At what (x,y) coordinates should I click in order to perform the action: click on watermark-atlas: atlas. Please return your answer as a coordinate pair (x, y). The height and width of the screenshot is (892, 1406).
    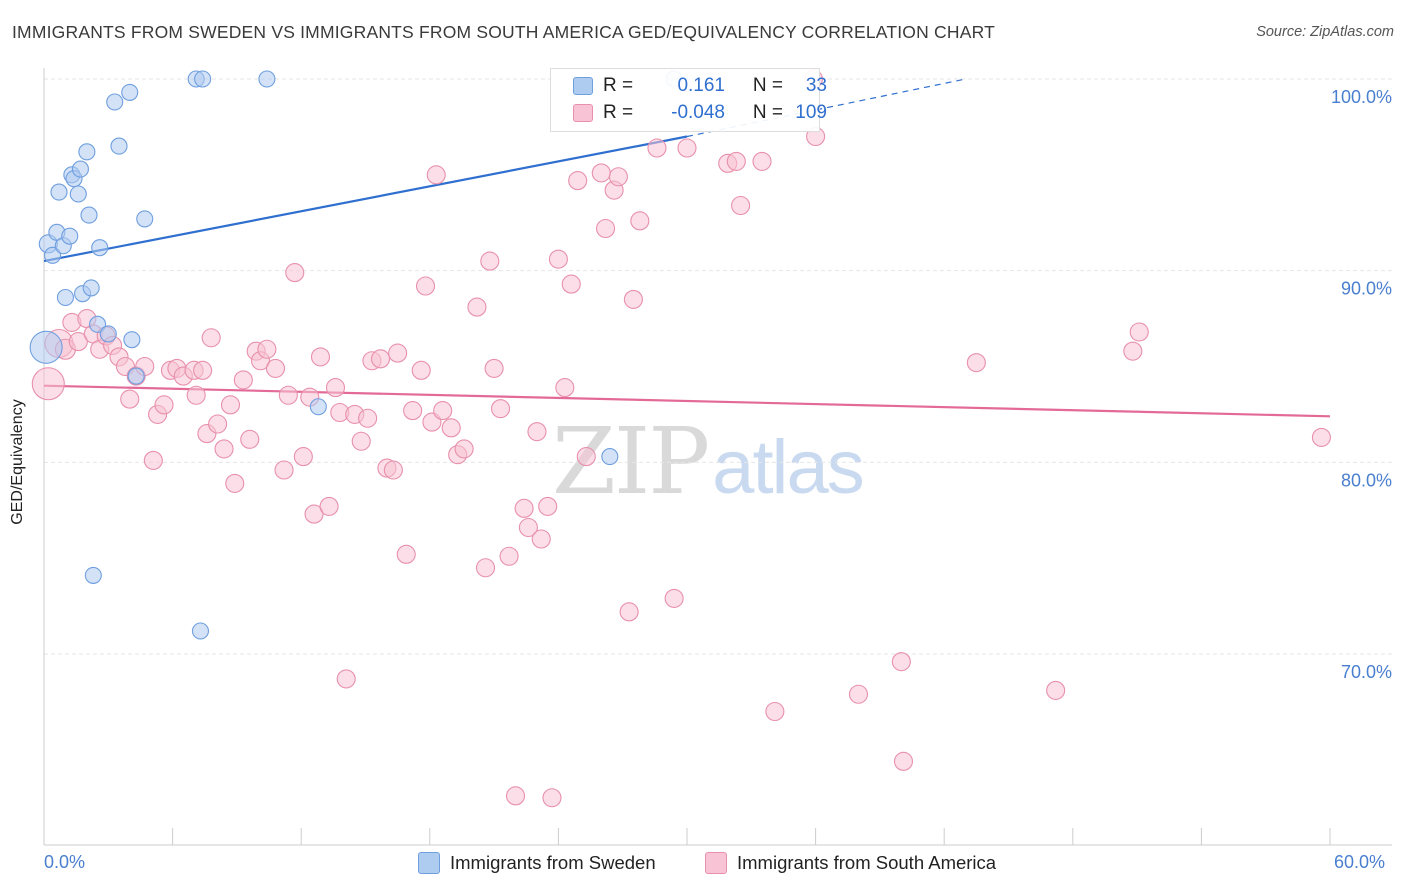
    Looking at the image, I should click on (788, 467).